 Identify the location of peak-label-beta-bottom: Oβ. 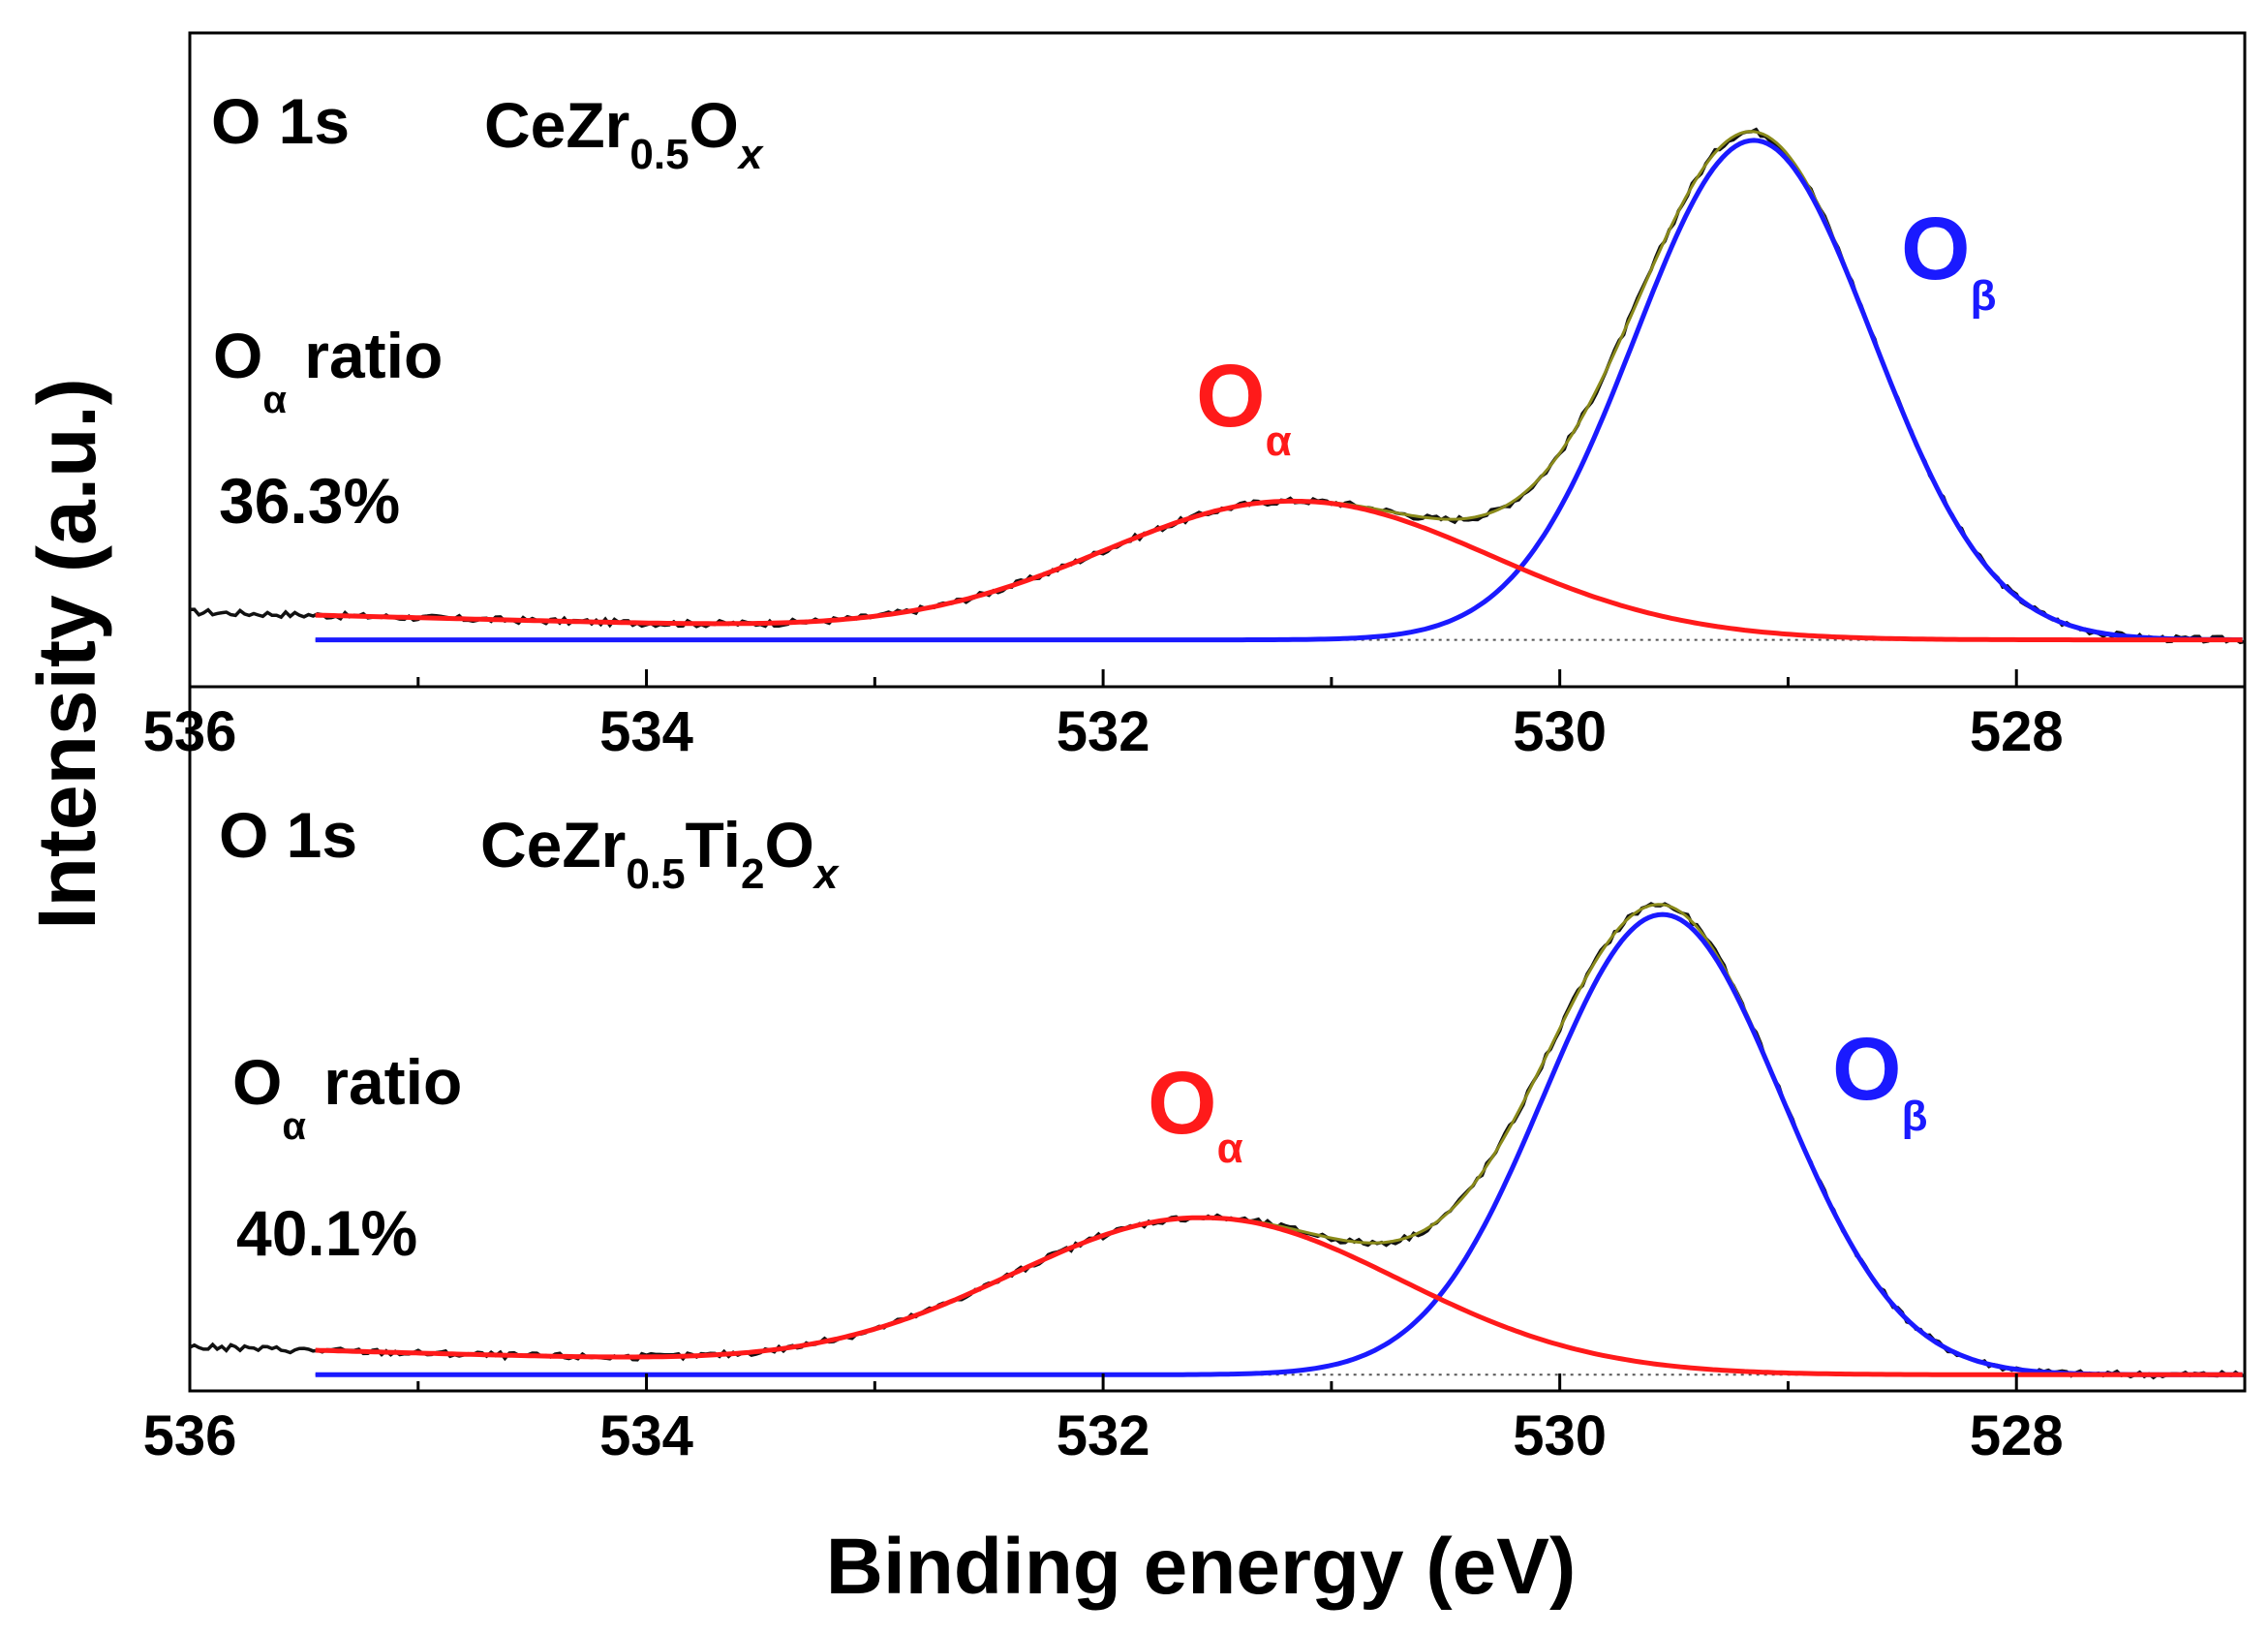
(1880, 1080).